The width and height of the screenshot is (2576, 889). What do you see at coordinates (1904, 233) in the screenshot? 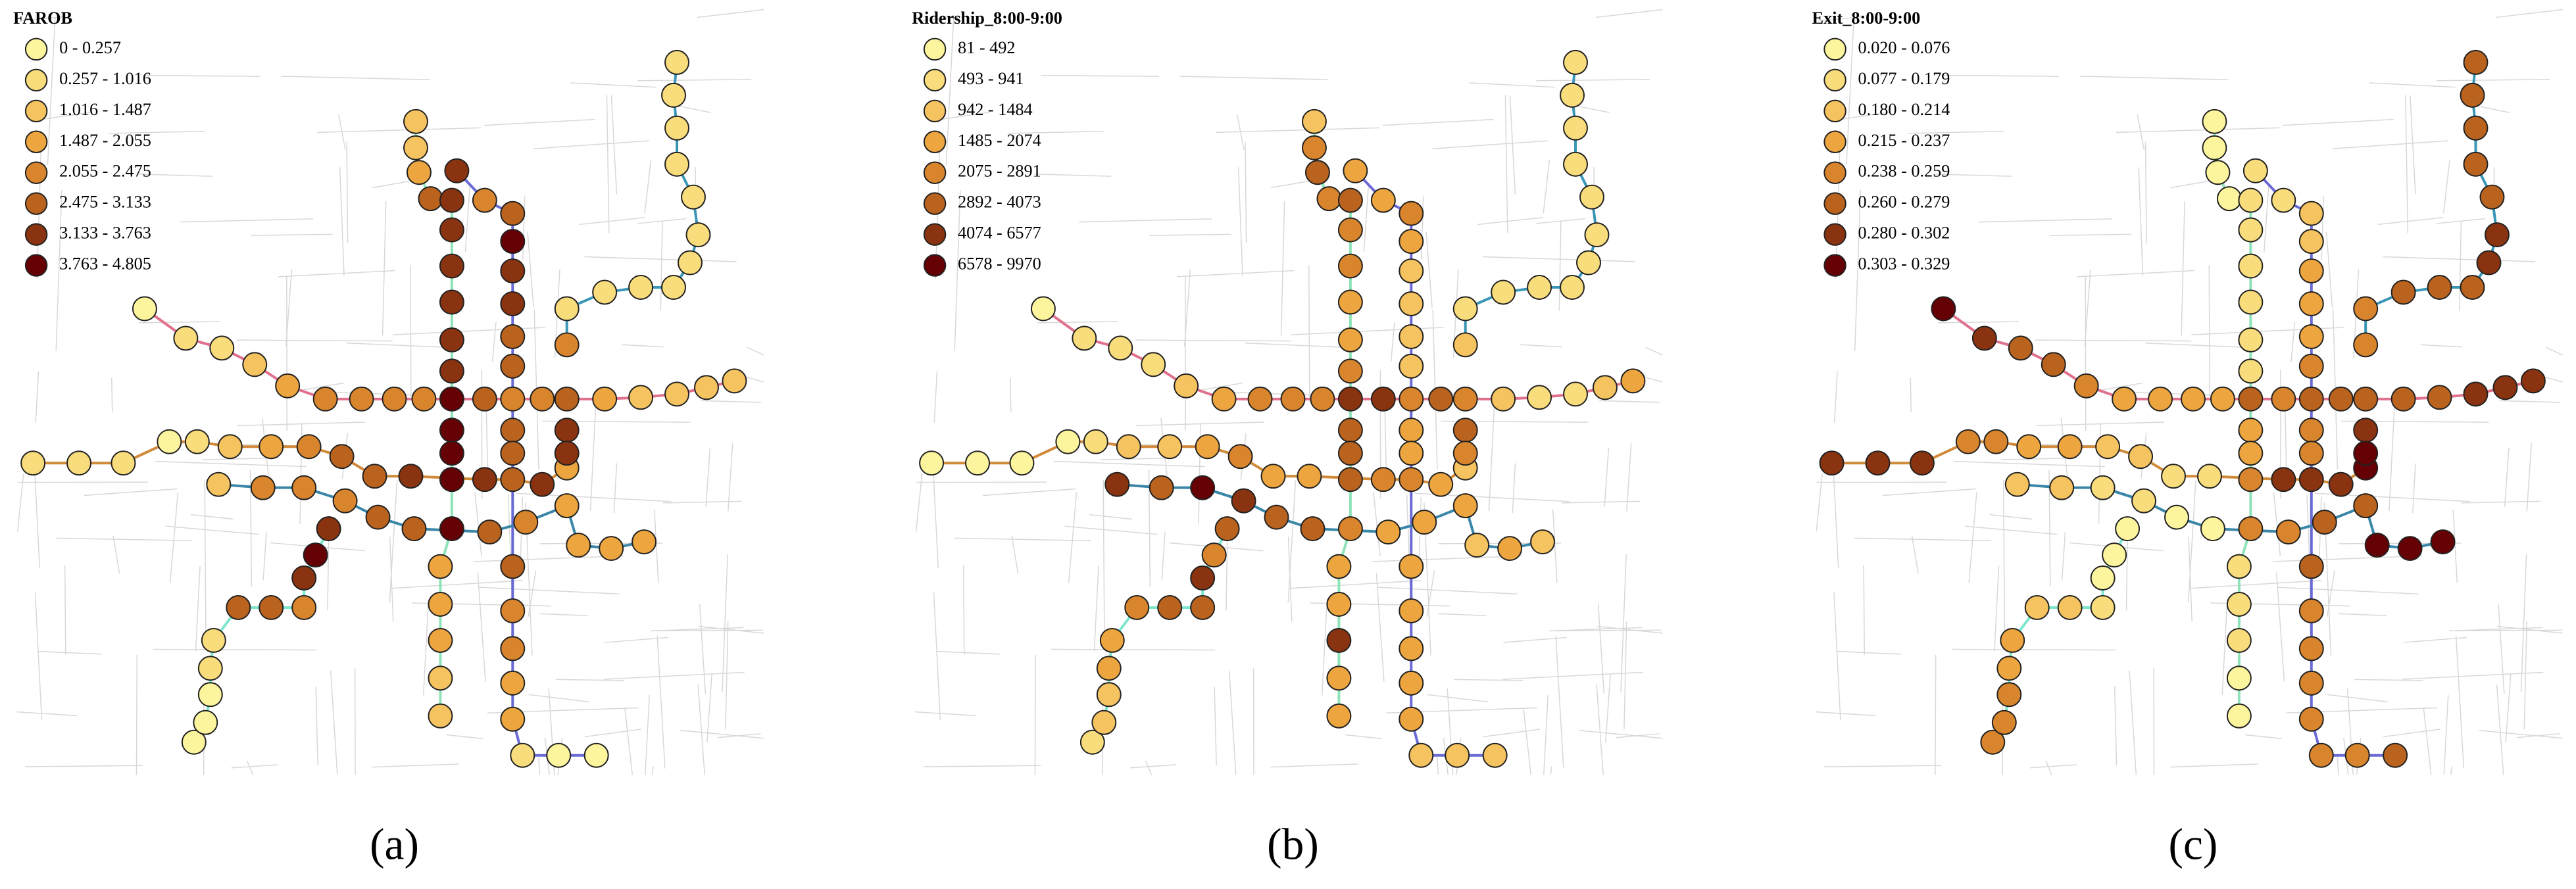
I see `legend-label: 0.280 - 0.302` at bounding box center [1904, 233].